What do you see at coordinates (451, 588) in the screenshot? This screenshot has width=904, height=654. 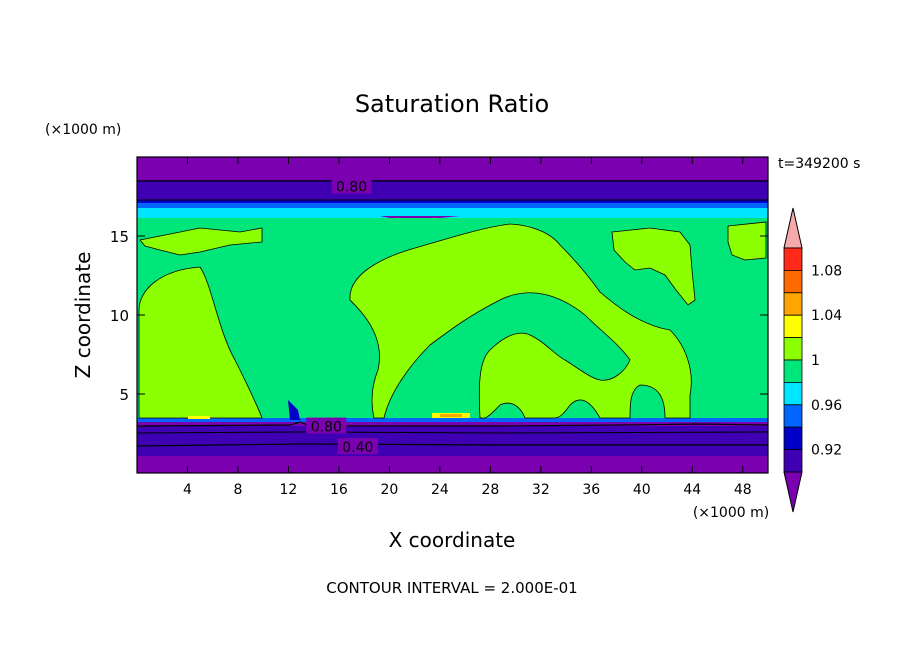 I see `contour-interval-note: CONTOUR INTERVAL = 2.000E-01` at bounding box center [451, 588].